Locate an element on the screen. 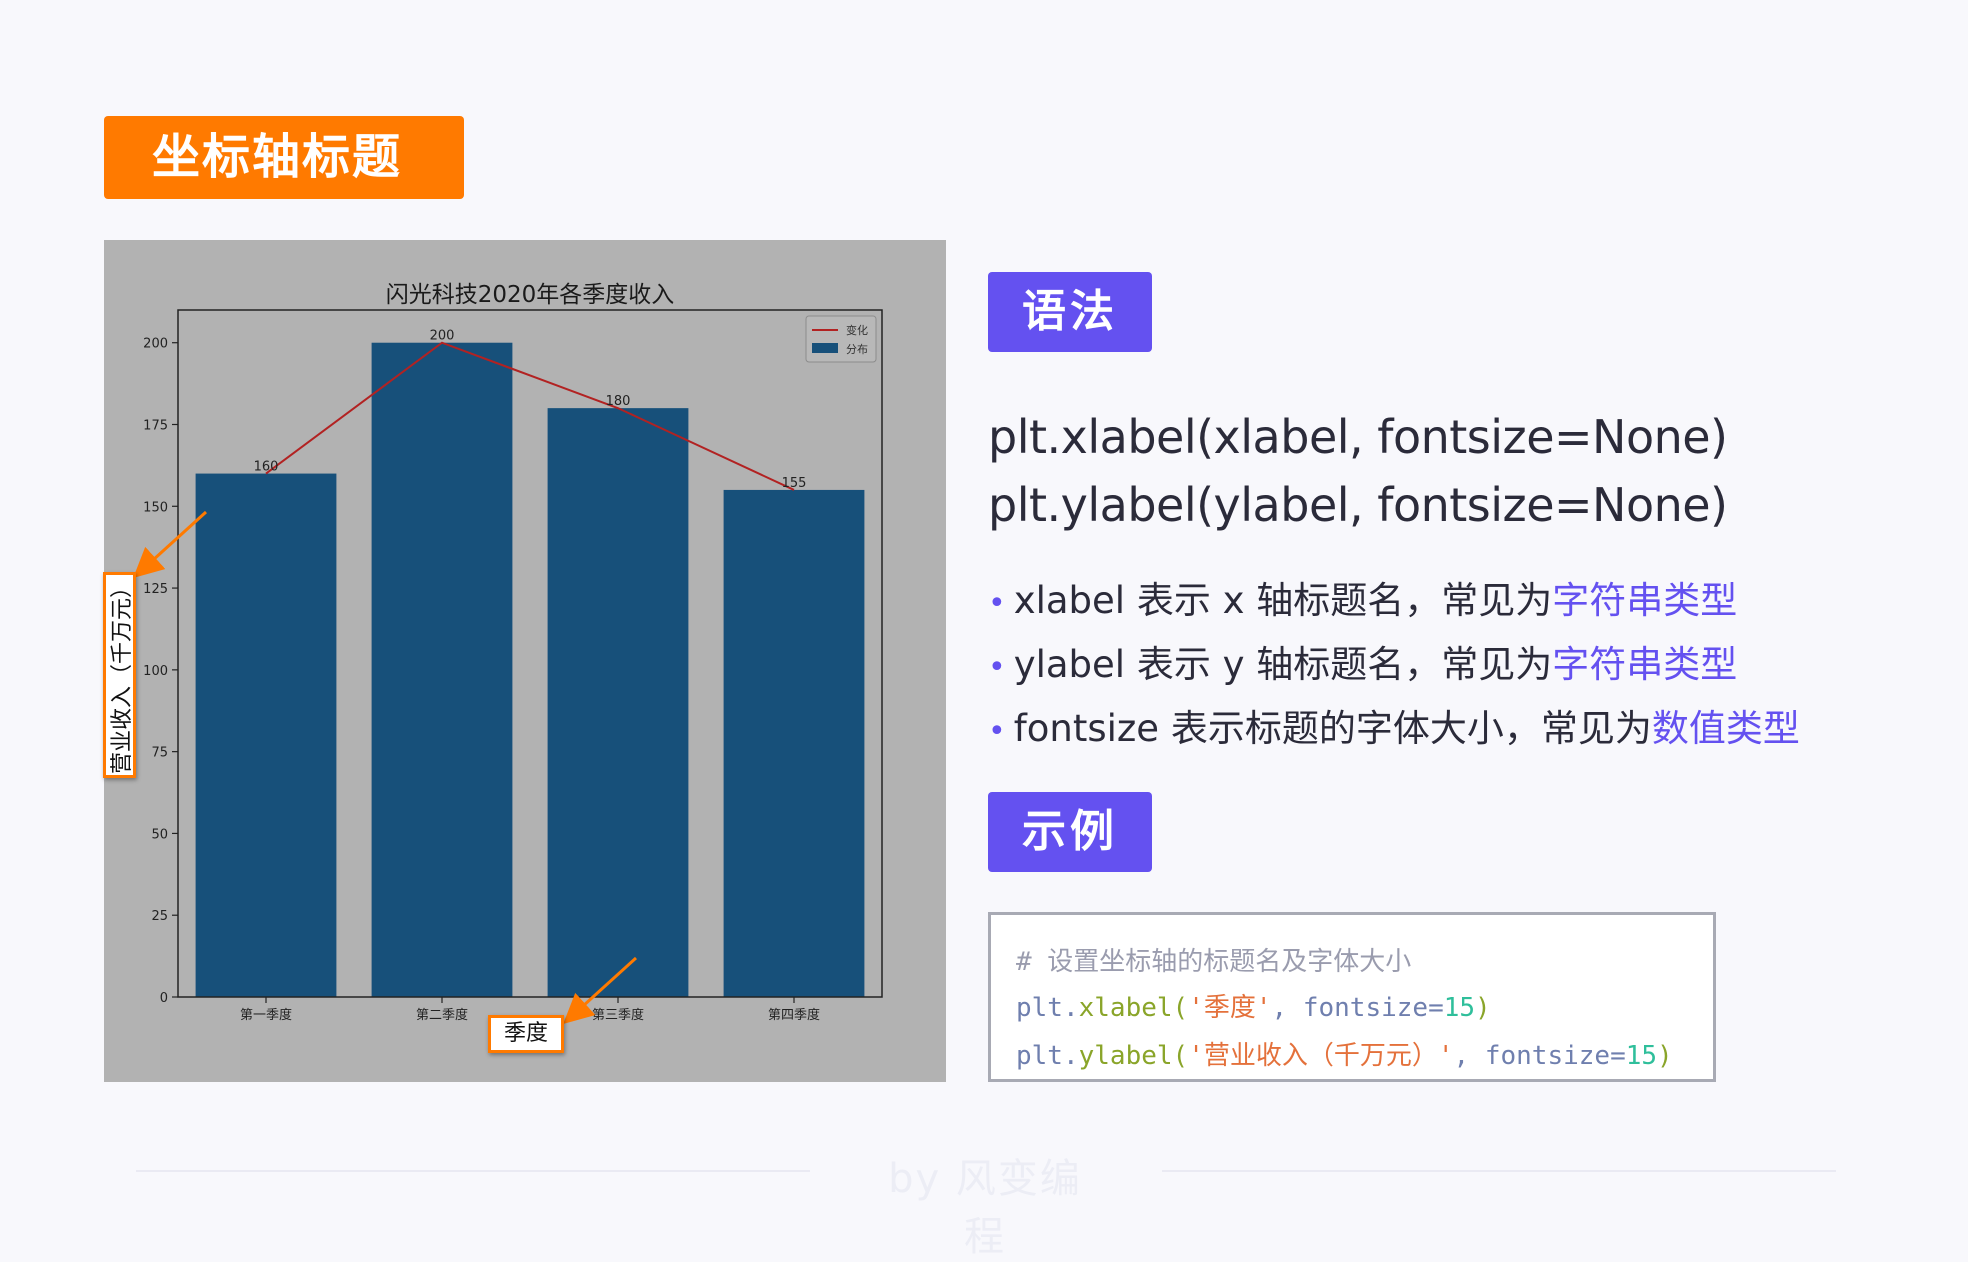 The width and height of the screenshot is (1968, 1262). x-tick-label: 第一季度 is located at coordinates (266, 1015).